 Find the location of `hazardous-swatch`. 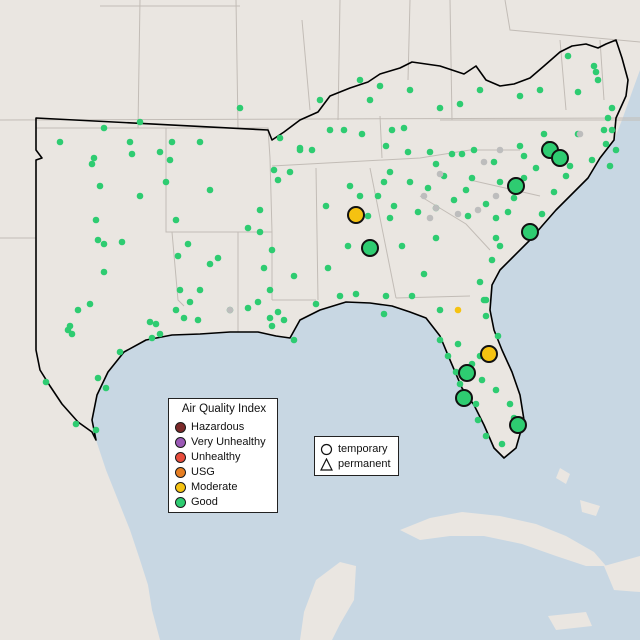

hazardous-swatch is located at coordinates (180, 427).